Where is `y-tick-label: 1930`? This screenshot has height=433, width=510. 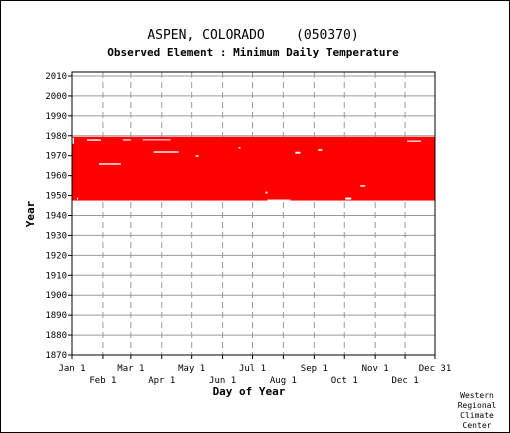
y-tick-label: 1930 is located at coordinates (56, 236).